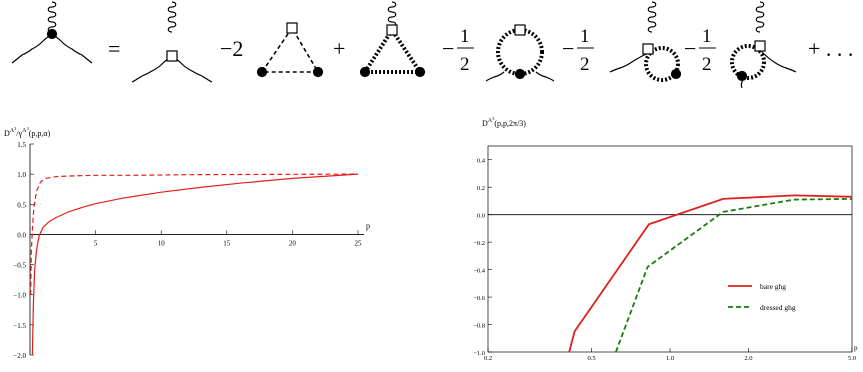  I want to click on right-x-tick-label: 2.0, so click(748, 358).